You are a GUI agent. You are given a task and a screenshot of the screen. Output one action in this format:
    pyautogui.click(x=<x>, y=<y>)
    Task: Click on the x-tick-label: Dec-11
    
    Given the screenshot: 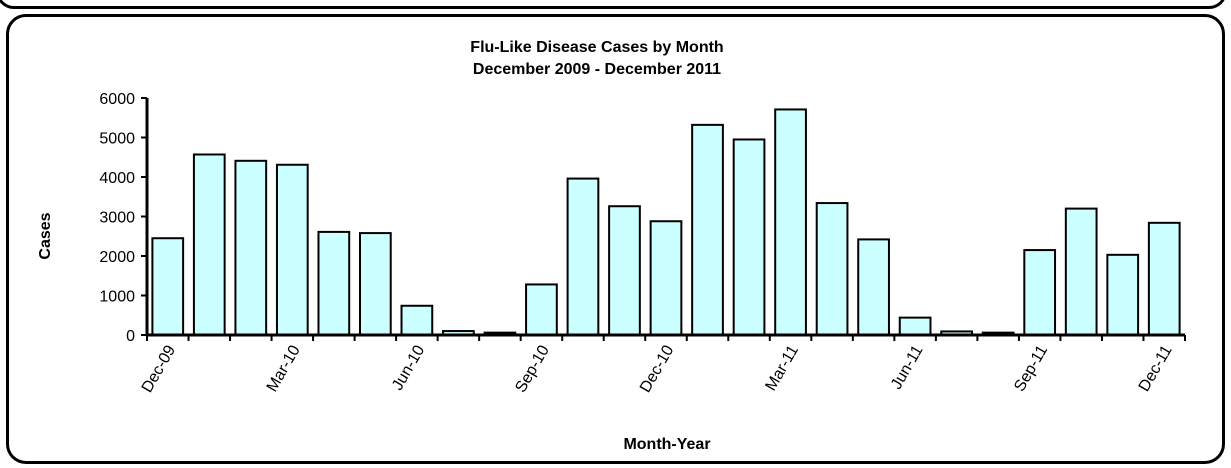 What is the action you would take?
    pyautogui.click(x=1156, y=368)
    